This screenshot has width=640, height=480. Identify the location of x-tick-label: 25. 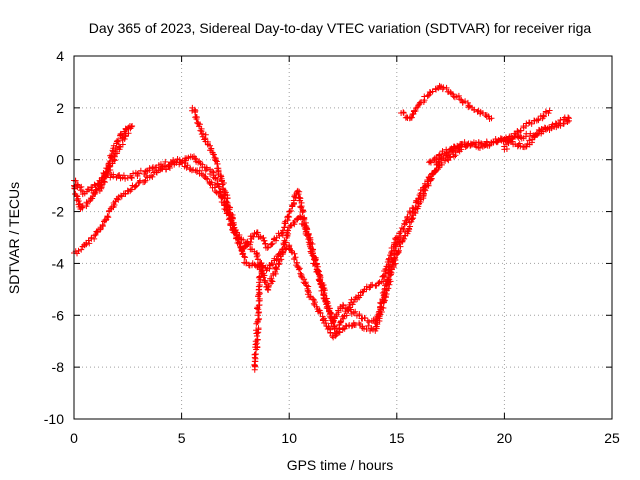
(612, 438).